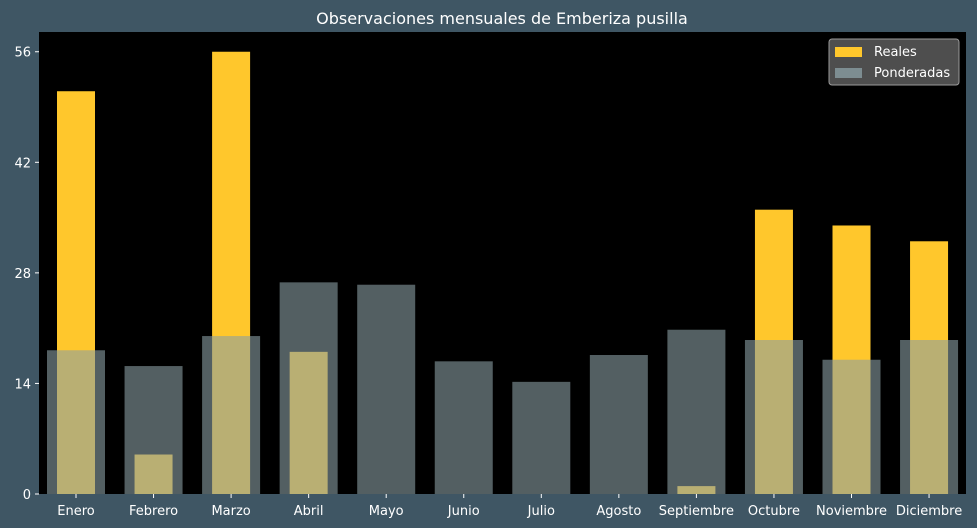 The image size is (977, 528). Describe the element at coordinates (894, 62) in the screenshot. I see `legend: Reales Ponderadas` at that location.